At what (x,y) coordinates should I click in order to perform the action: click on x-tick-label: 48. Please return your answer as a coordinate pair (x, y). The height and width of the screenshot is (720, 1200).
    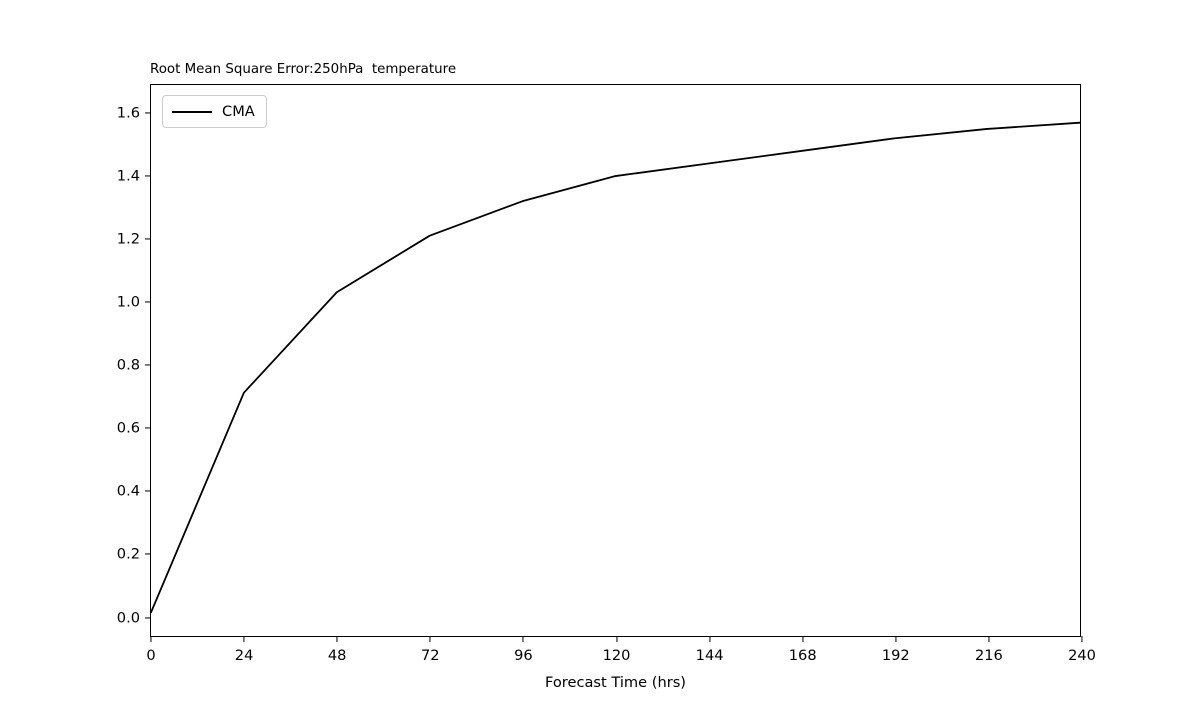
    Looking at the image, I should click on (337, 655).